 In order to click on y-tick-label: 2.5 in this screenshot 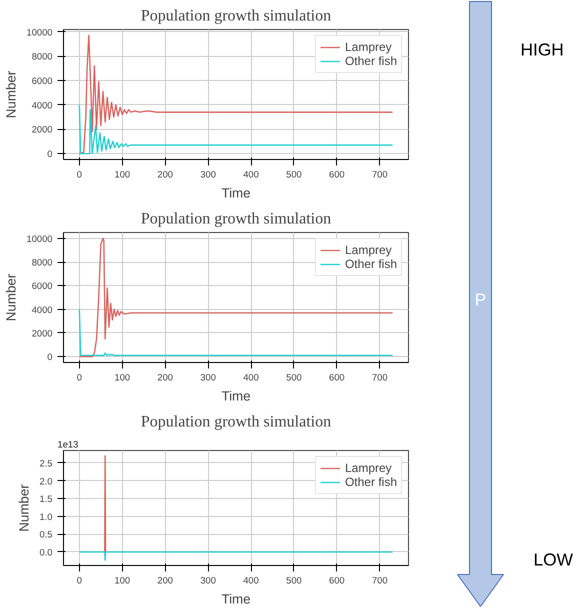, I will do `click(46, 463)`.